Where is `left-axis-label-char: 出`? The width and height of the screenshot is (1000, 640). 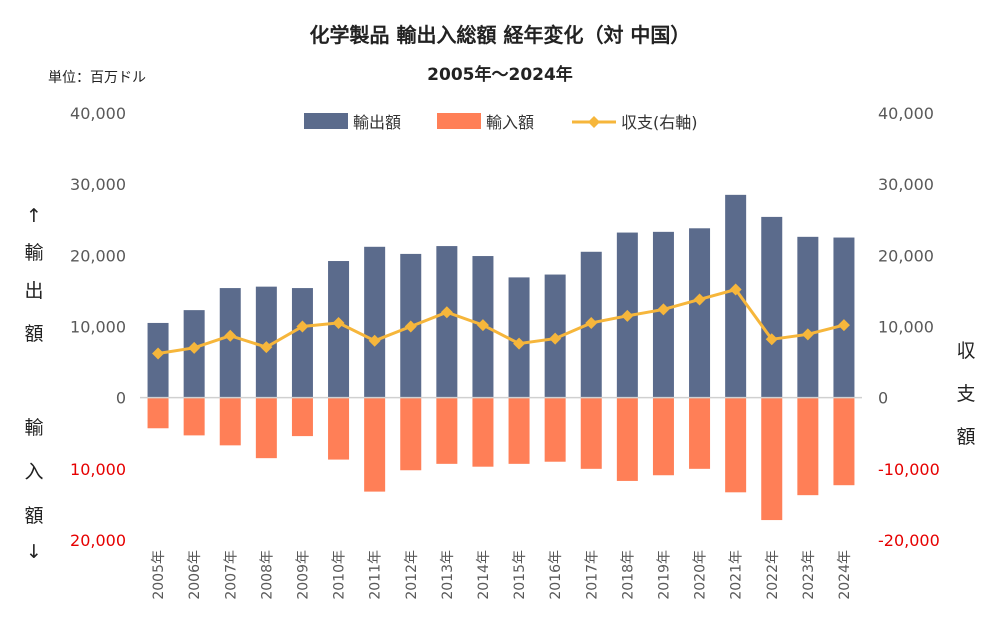
left-axis-label-char: 出 is located at coordinates (33, 291).